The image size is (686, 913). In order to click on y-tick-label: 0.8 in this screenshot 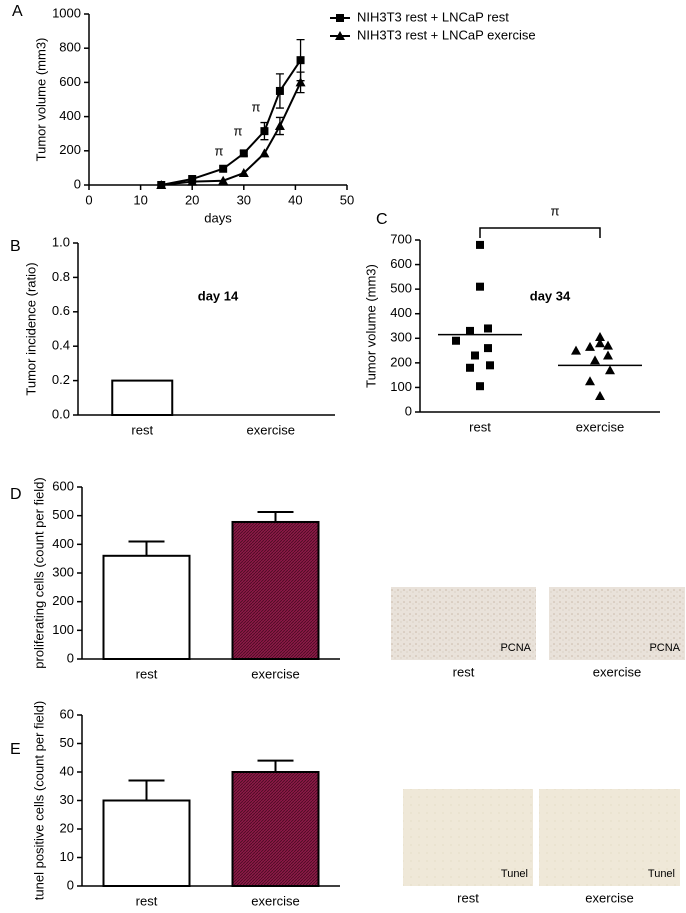, I will do `click(61, 276)`.